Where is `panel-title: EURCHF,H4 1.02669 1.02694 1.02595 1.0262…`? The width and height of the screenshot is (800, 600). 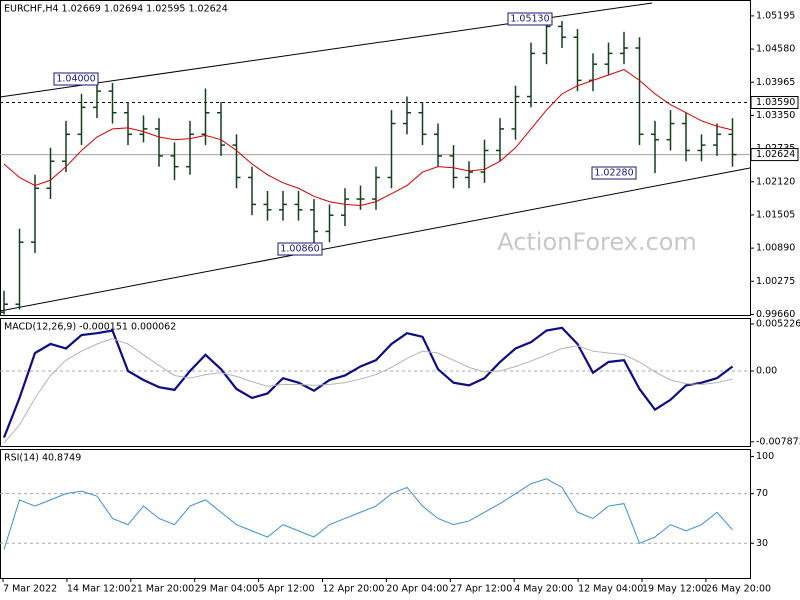
panel-title: EURCHF,H4 1.02669 1.02694 1.02595 1.0262… is located at coordinates (116, 9).